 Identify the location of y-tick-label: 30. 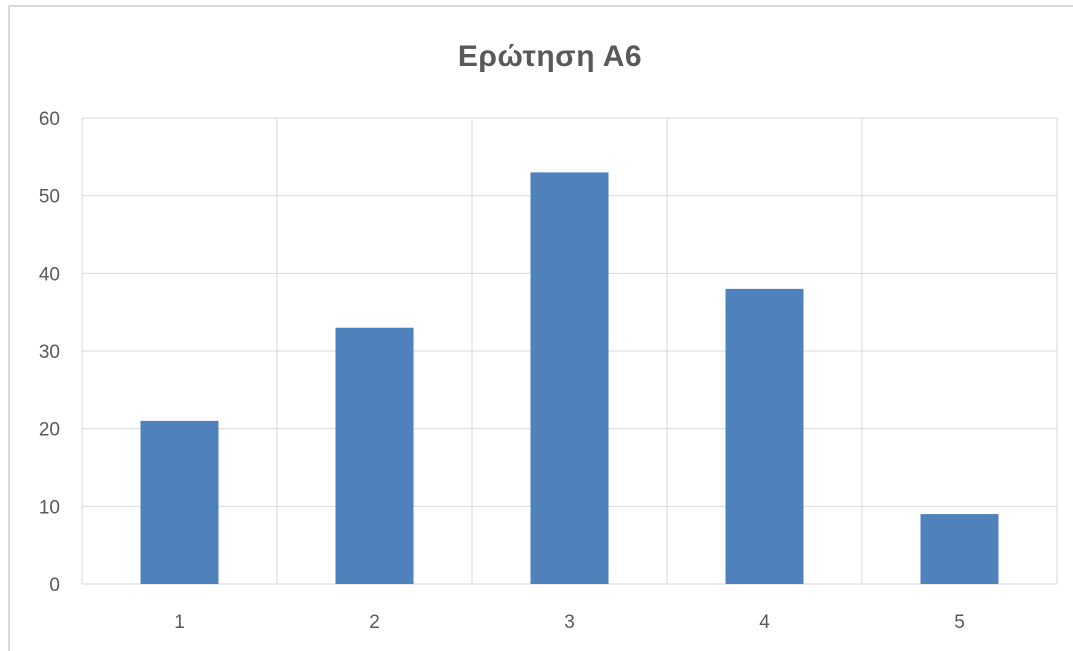
(49, 352).